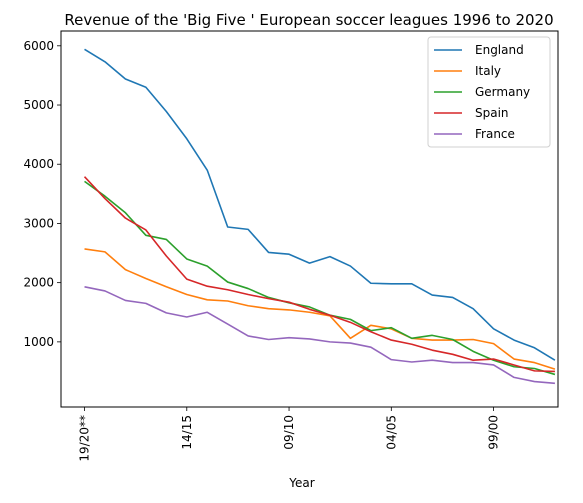  Describe the element at coordinates (492, 113) in the screenshot. I see `legend-label-spain: Spain` at that location.